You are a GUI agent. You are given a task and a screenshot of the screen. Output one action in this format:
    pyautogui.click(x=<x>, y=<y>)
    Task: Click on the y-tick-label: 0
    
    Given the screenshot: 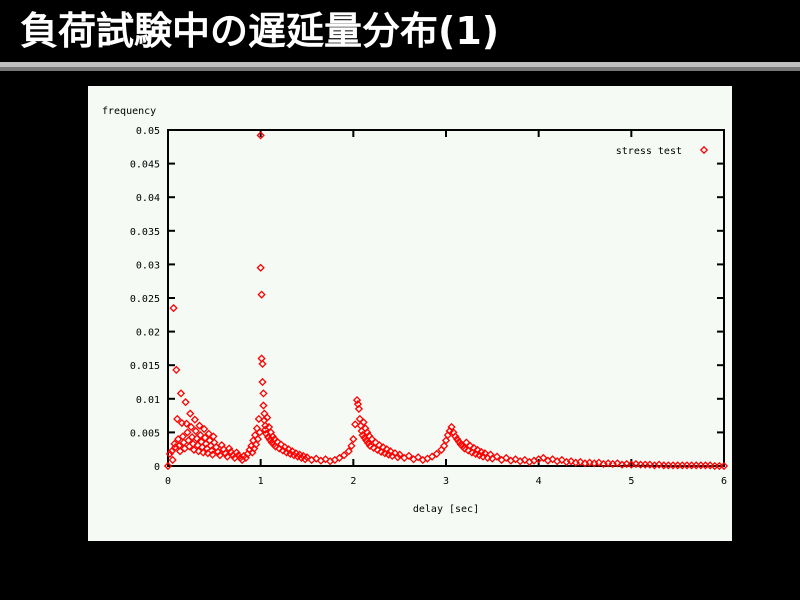 What is the action you would take?
    pyautogui.click(x=157, y=467)
    